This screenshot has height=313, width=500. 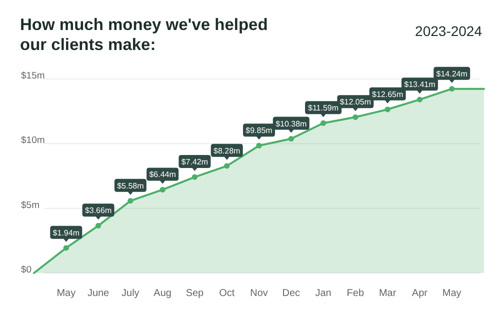 What do you see at coordinates (130, 185) in the screenshot?
I see `data-label: $5.58m` at bounding box center [130, 185].